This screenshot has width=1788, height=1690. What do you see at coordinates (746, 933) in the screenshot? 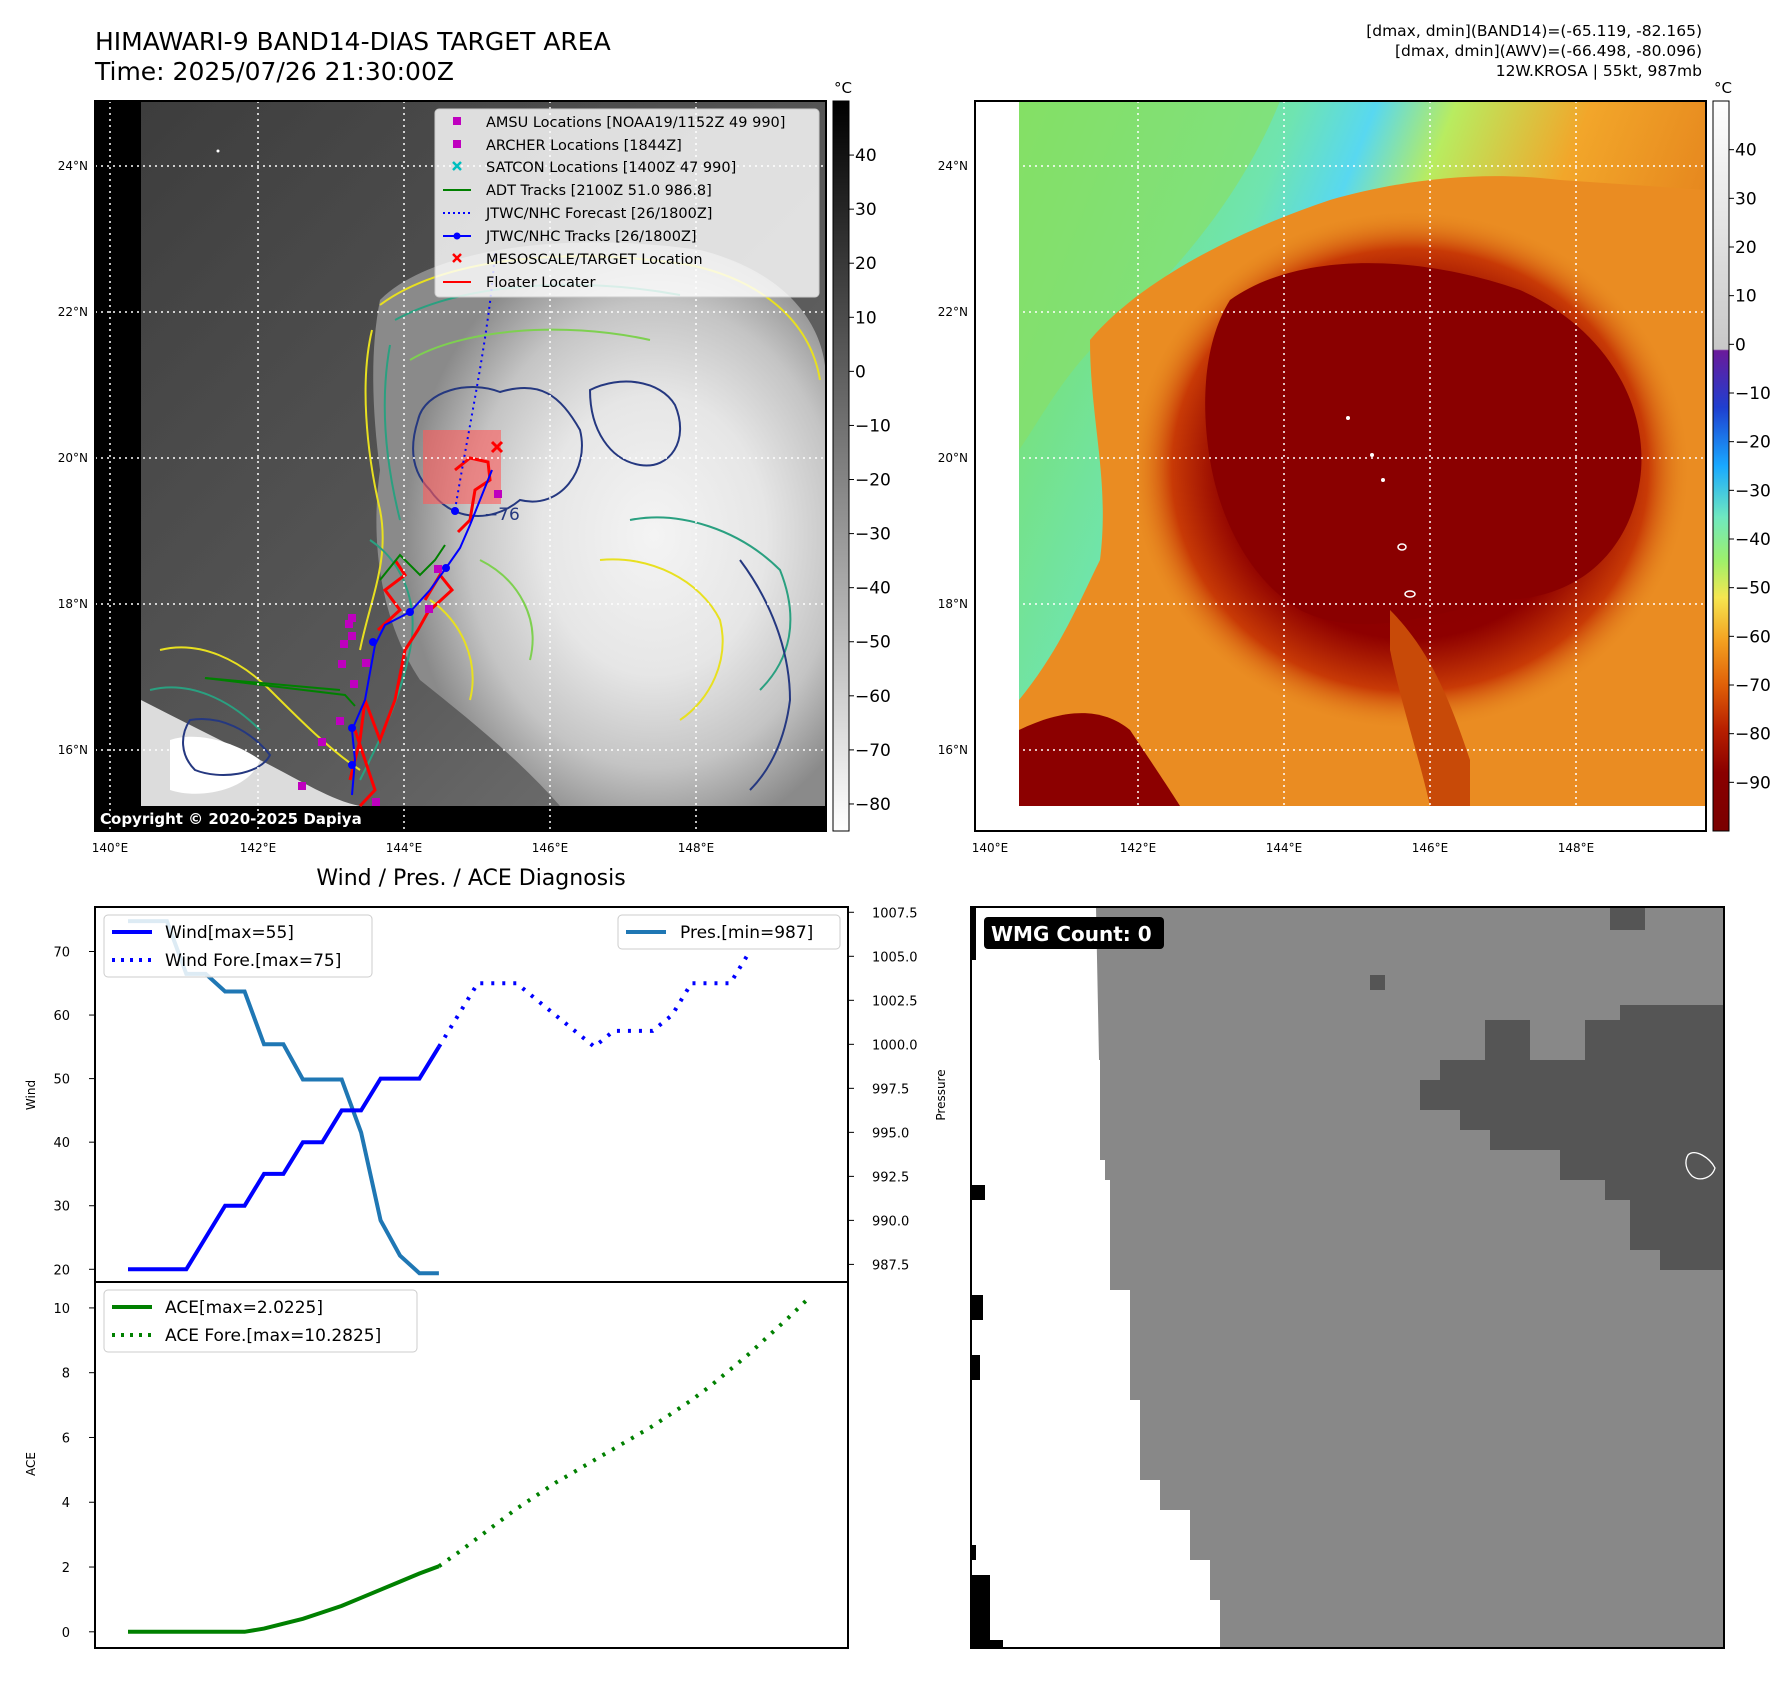
I see `legend-pres: Pres.[min=987]` at bounding box center [746, 933].